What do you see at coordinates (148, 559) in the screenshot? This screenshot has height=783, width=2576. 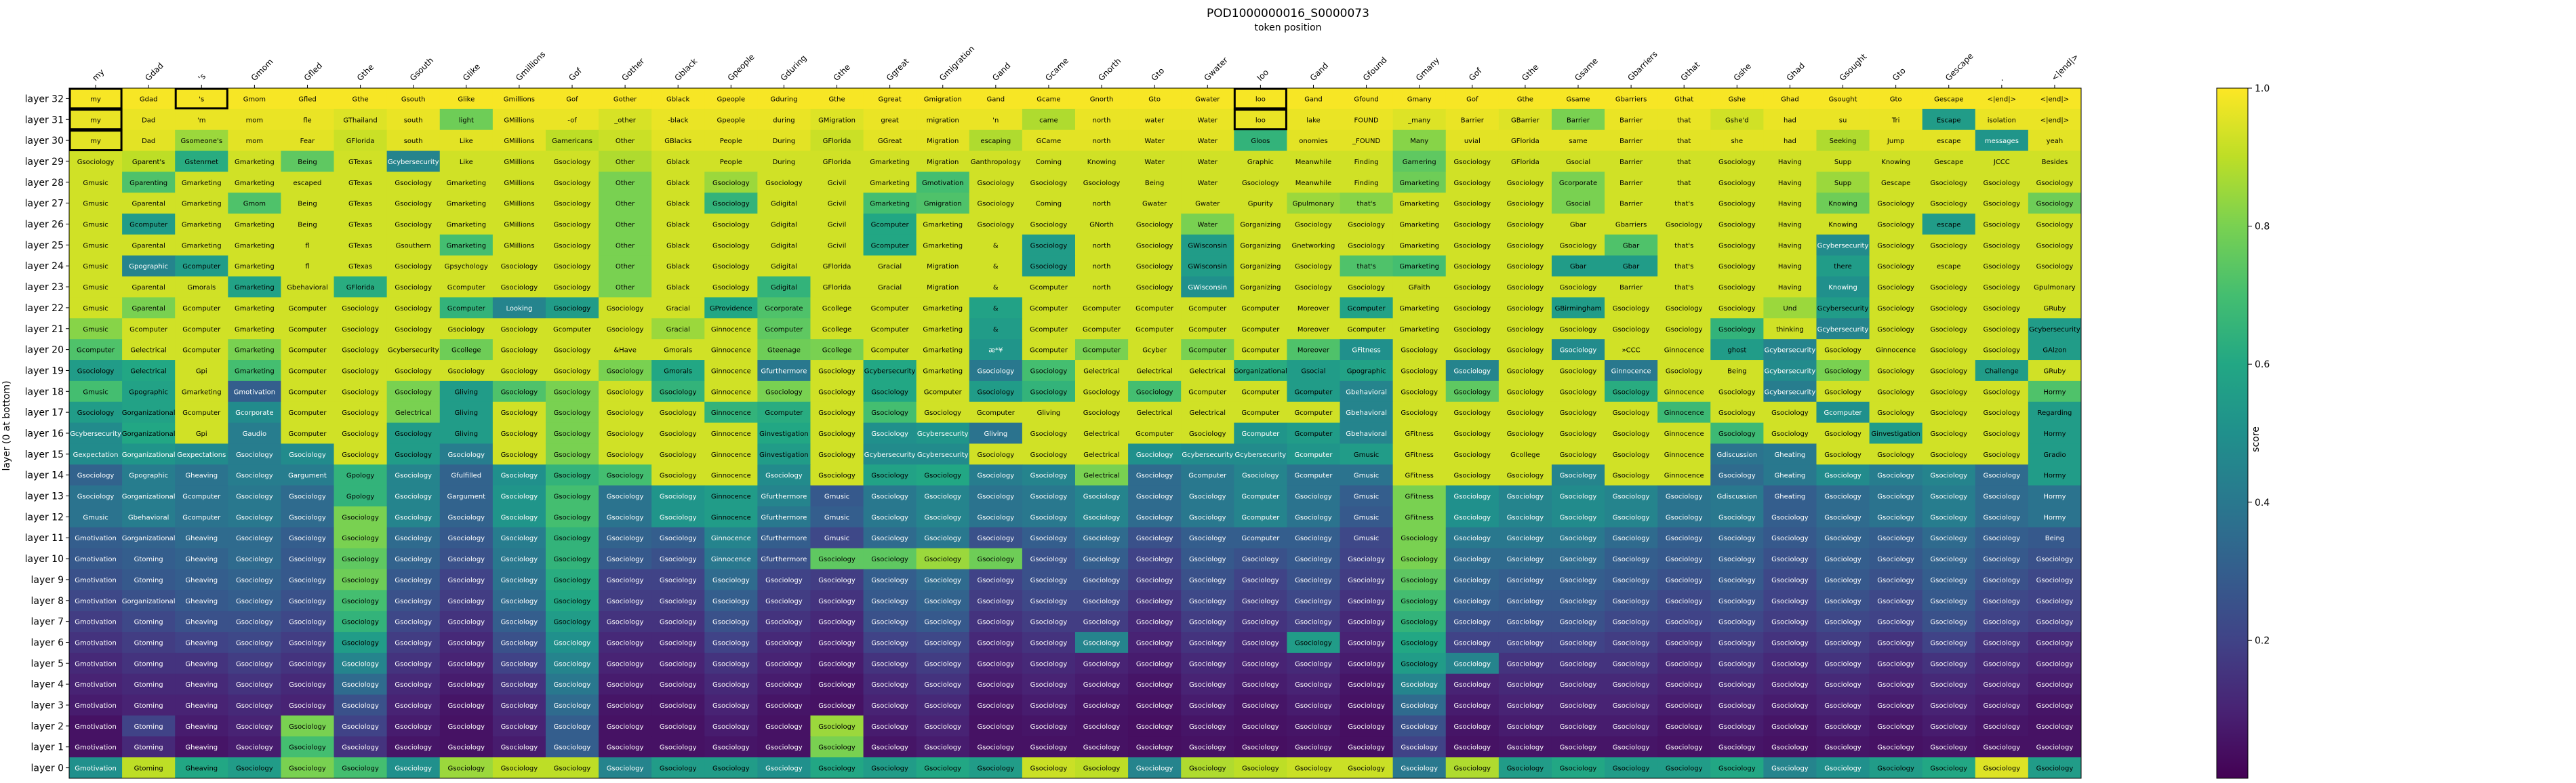 I see `cell-label: Gtoming` at bounding box center [148, 559].